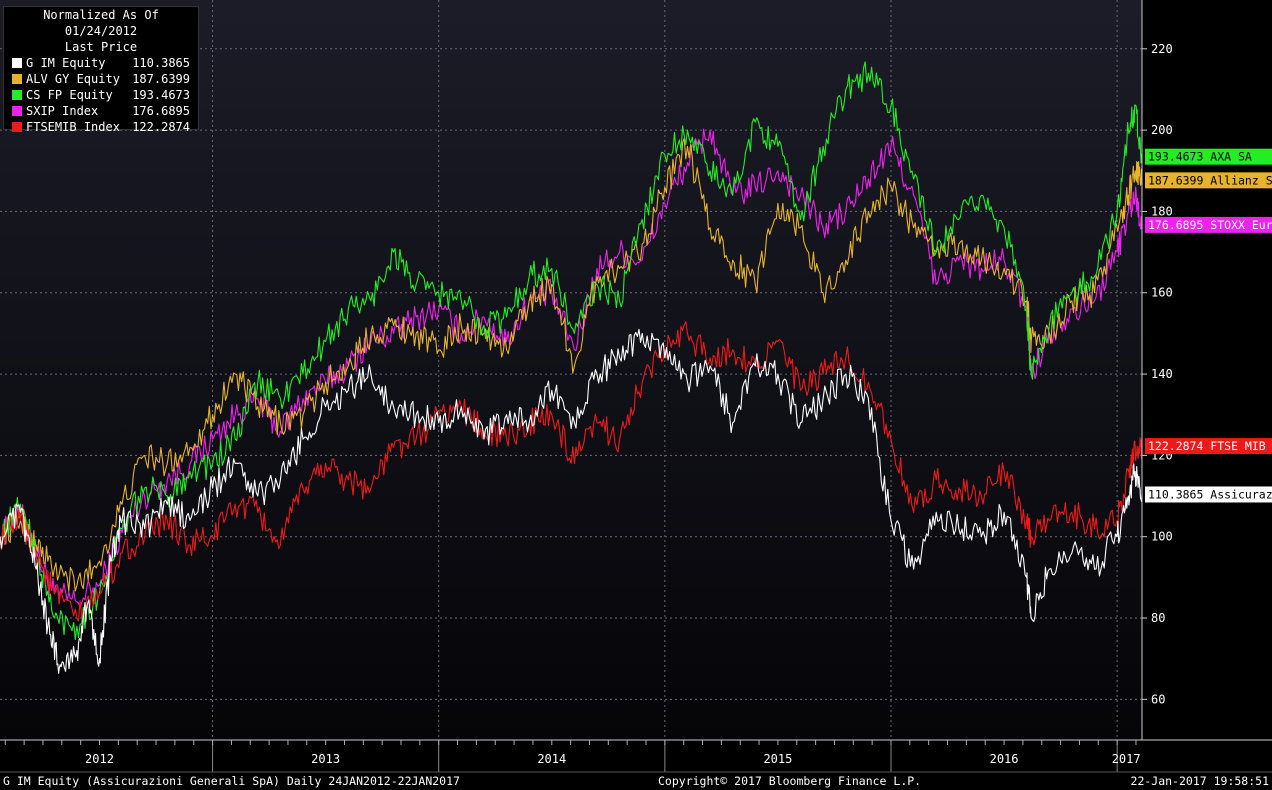 Image resolution: width=1272 pixels, height=790 pixels. Describe the element at coordinates (161, 95) in the screenshot. I see `legend-item-value: 193.4673` at that location.